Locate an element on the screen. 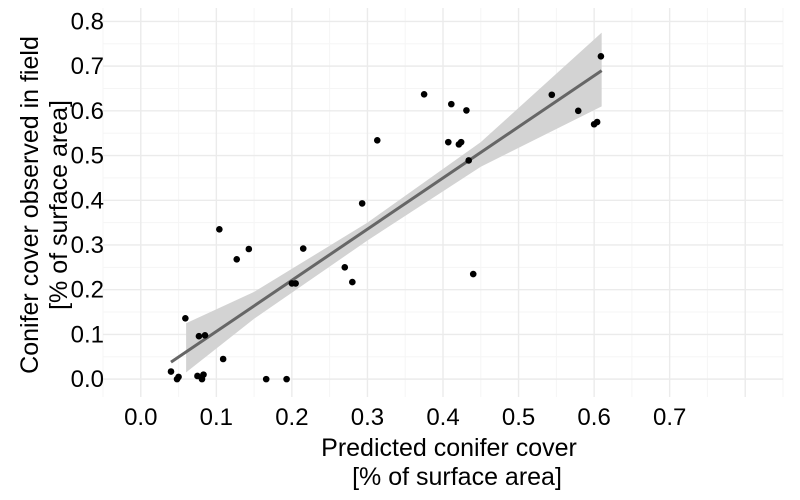  x-tick-label: 0.4 is located at coordinates (442, 417).